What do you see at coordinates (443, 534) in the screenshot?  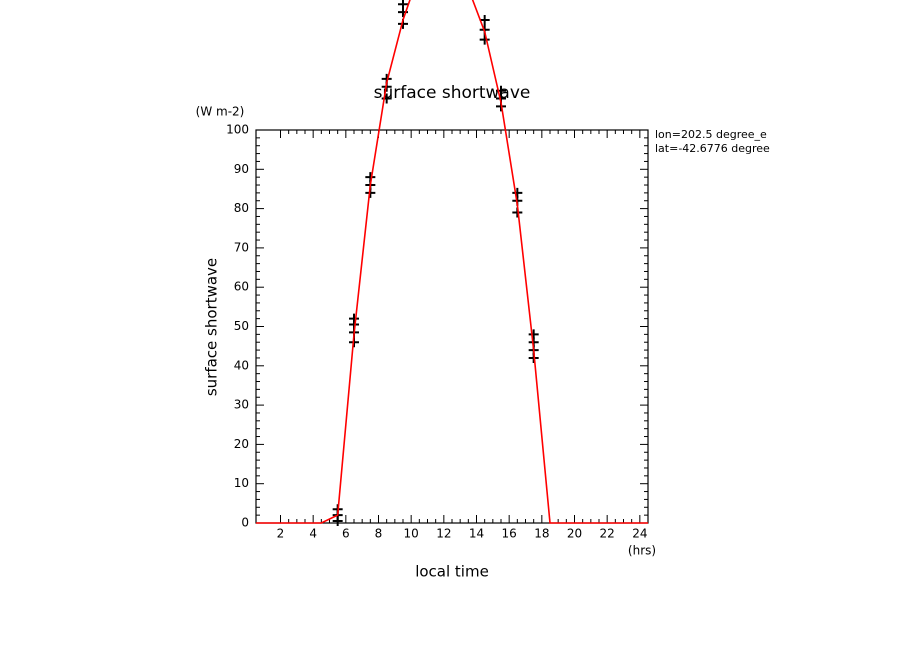 I see `x-tick-label: 12` at bounding box center [443, 534].